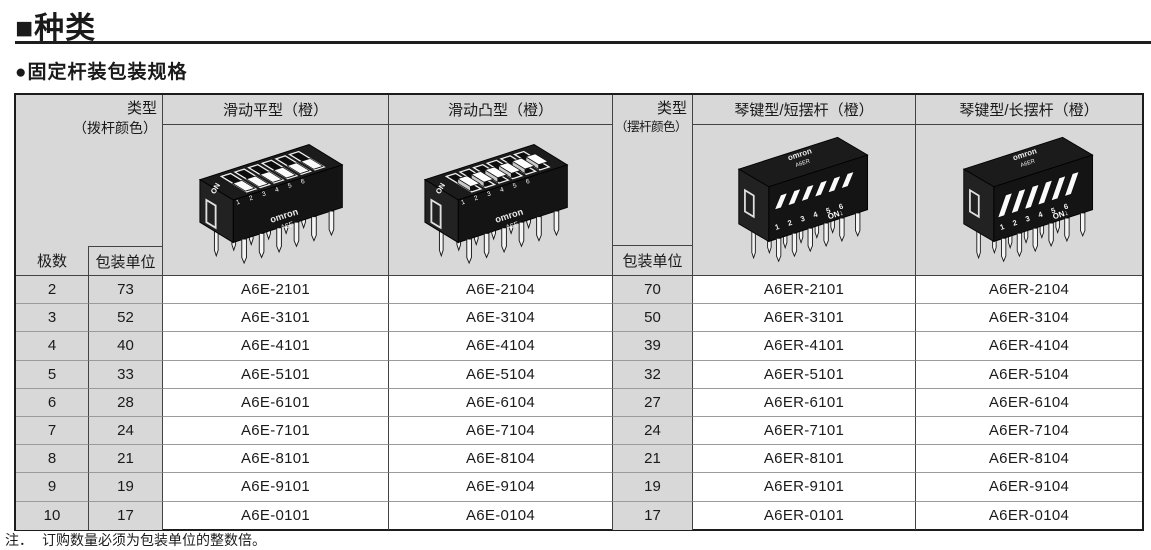 Image resolution: width=1151 pixels, height=550 pixels. Describe the element at coordinates (1029, 375) in the screenshot. I see `cell-model-piano-long: A6ER-5104` at that location.